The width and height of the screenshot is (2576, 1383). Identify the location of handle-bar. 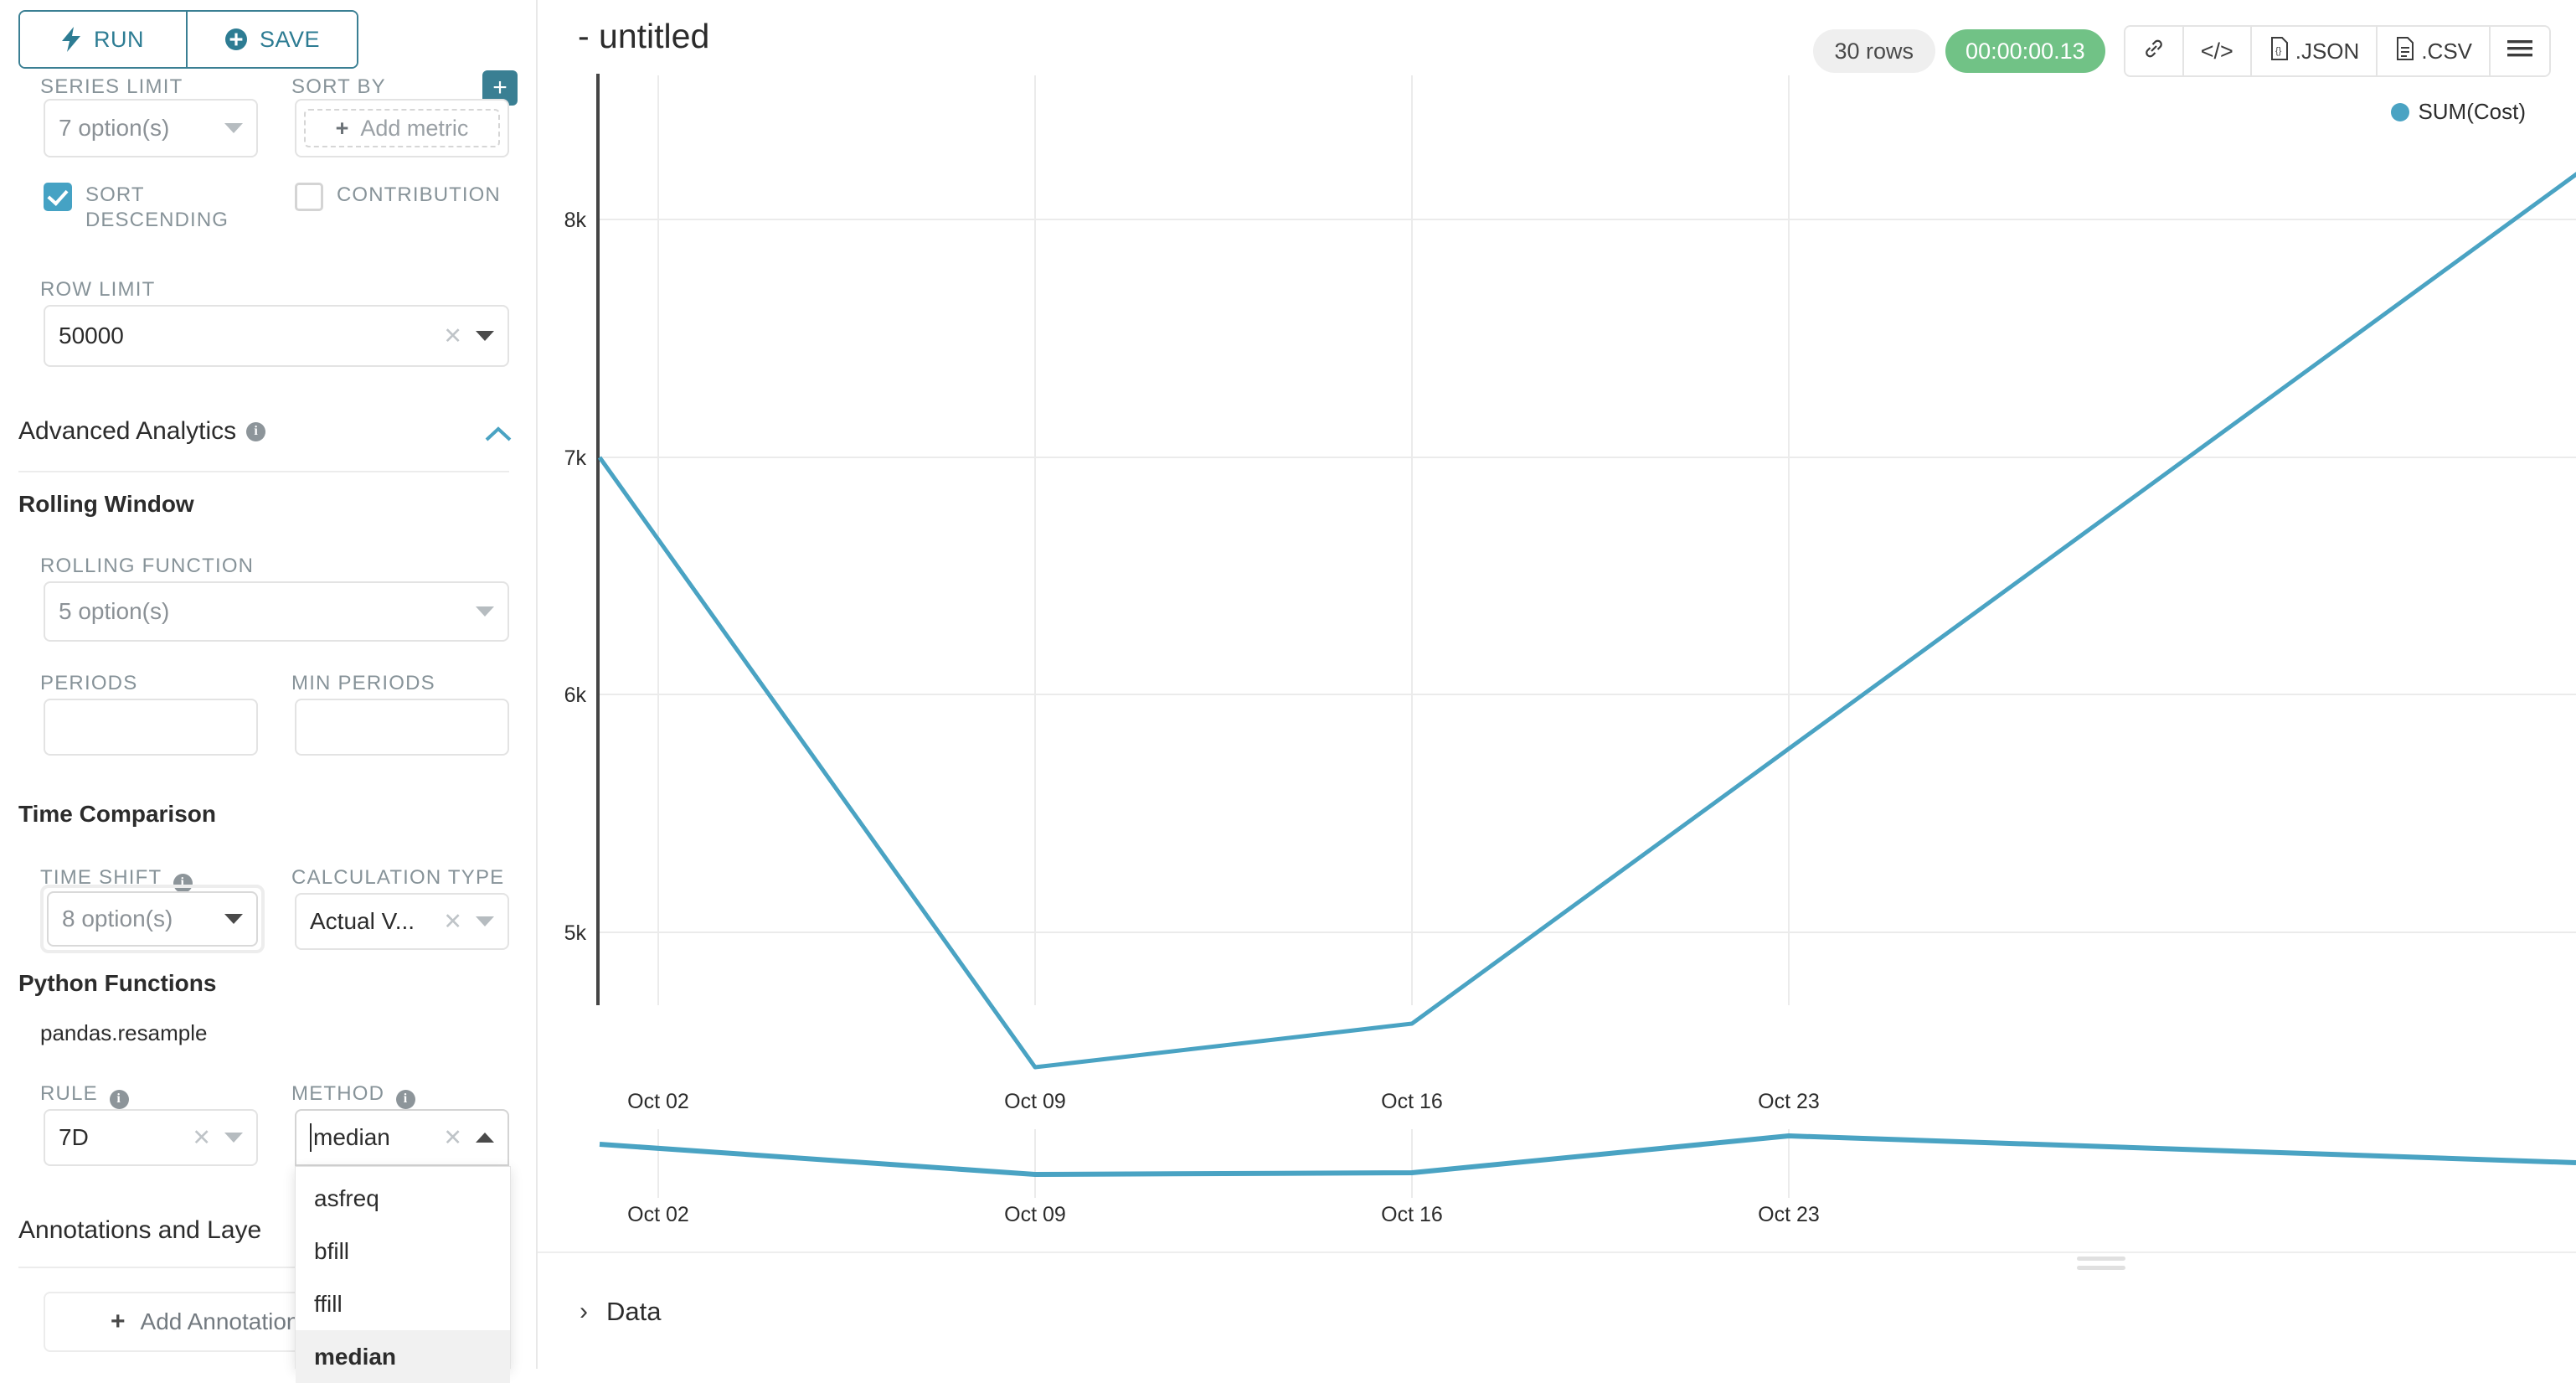
(2101, 1268).